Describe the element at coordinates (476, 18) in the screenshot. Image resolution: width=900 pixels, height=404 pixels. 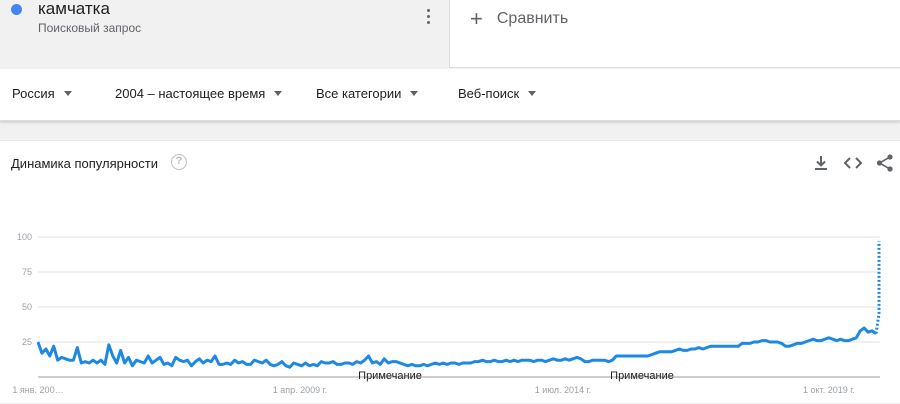
I see `plus-icon: +` at that location.